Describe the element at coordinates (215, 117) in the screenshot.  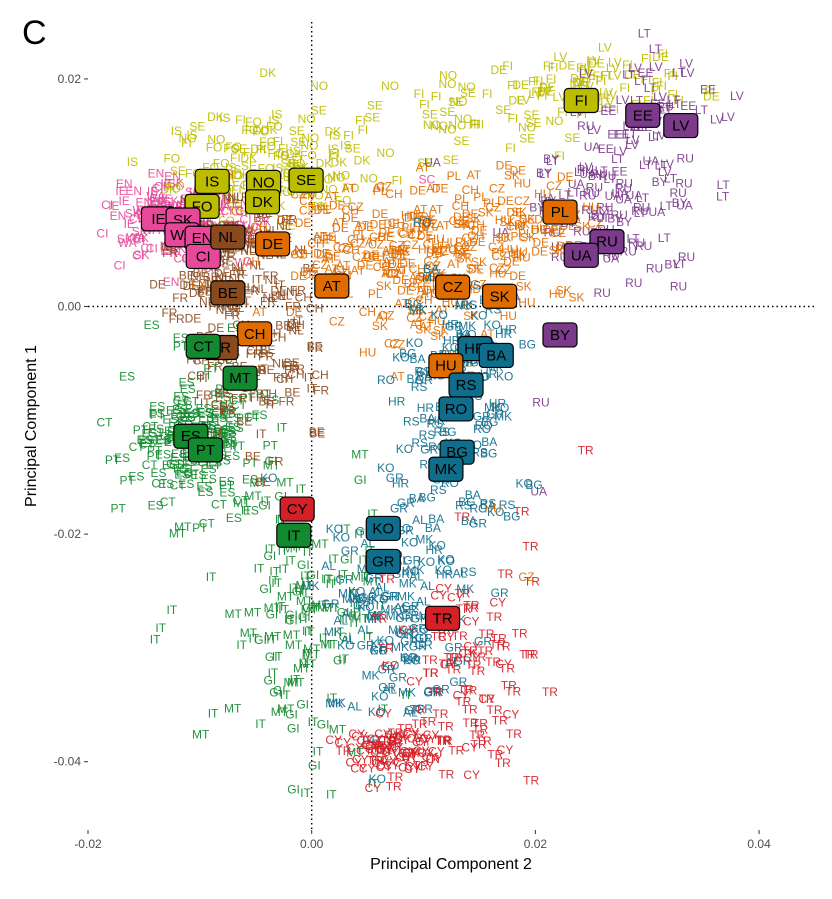
I see `data-point-label: DK` at that location.